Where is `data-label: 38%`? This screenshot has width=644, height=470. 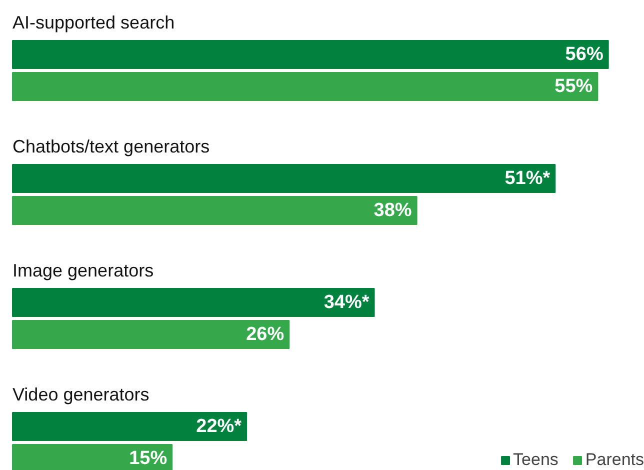
data-label: 38% is located at coordinates (393, 210).